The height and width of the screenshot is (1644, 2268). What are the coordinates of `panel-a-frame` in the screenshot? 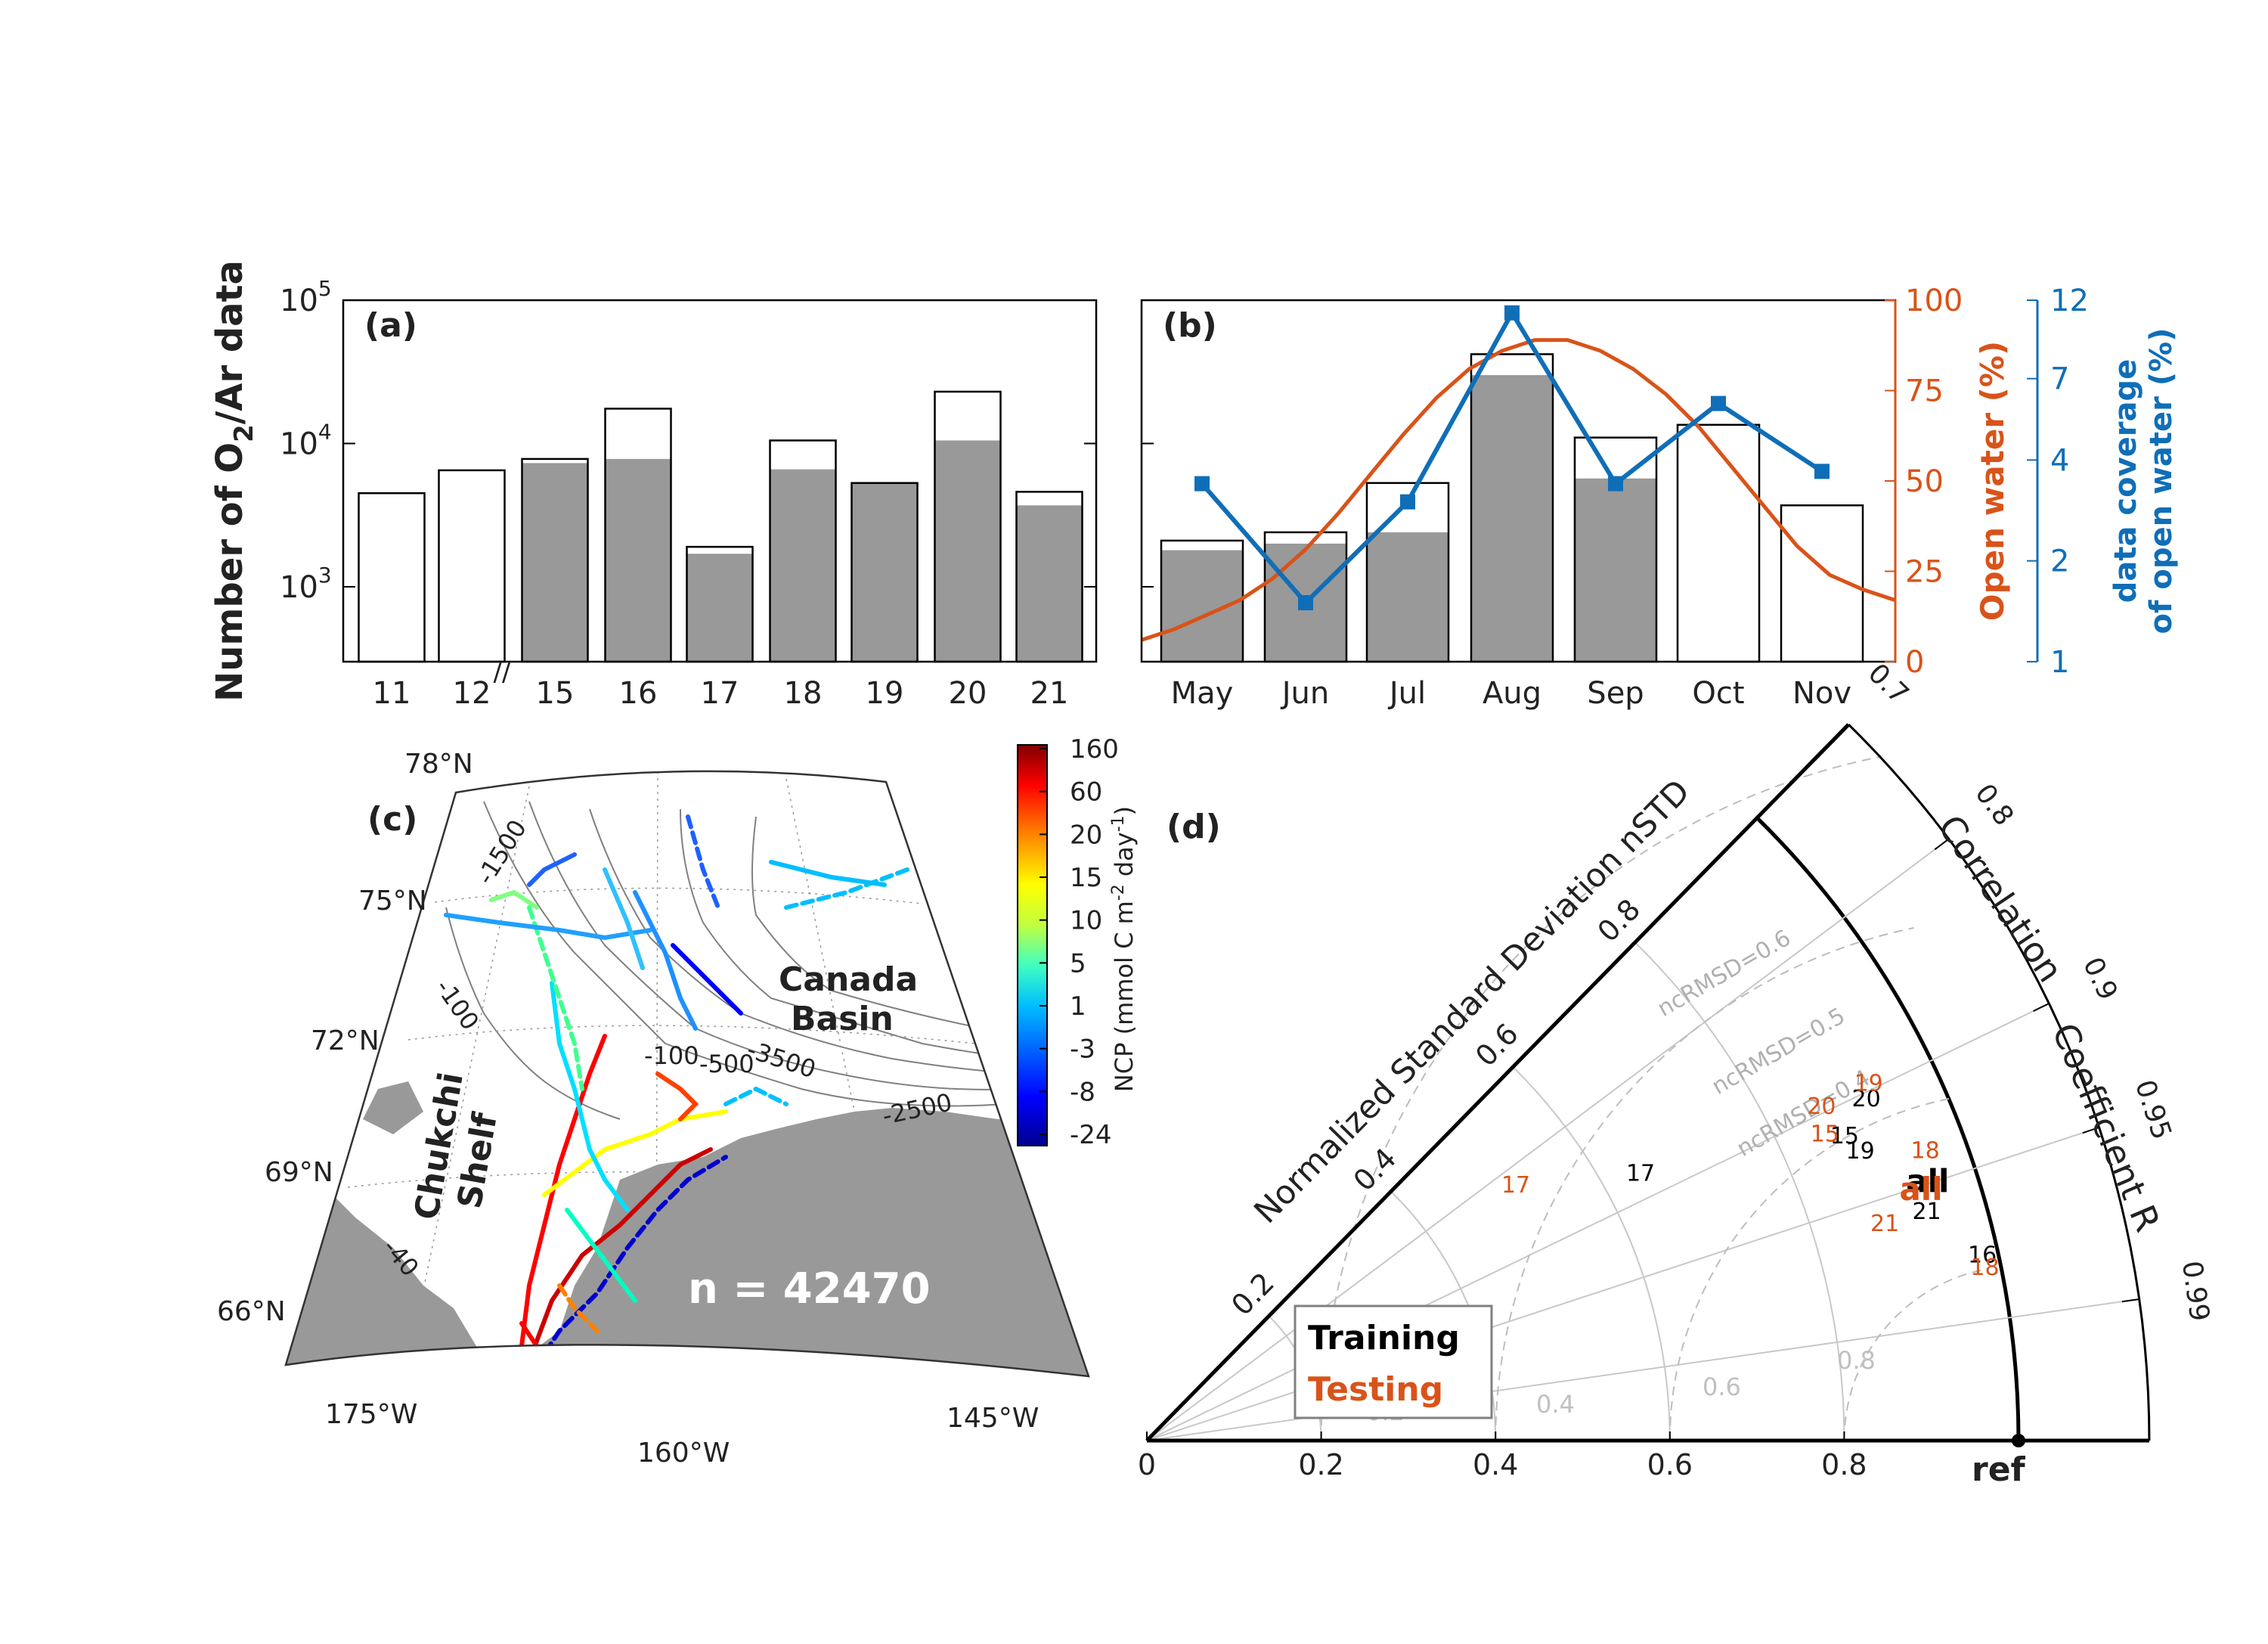 It's located at (720, 481).